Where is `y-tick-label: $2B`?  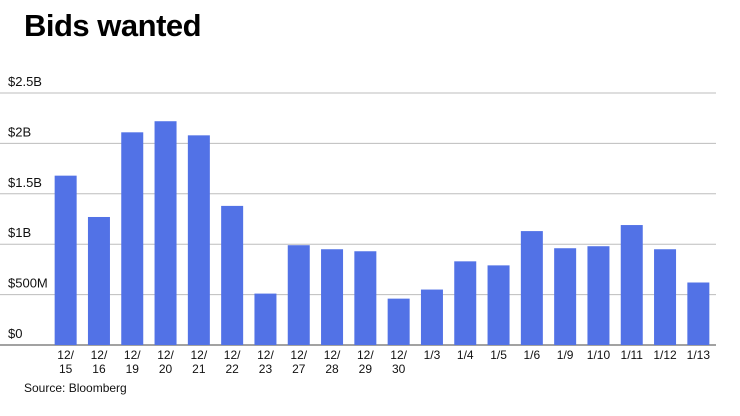 y-tick-label: $2B is located at coordinates (19, 131).